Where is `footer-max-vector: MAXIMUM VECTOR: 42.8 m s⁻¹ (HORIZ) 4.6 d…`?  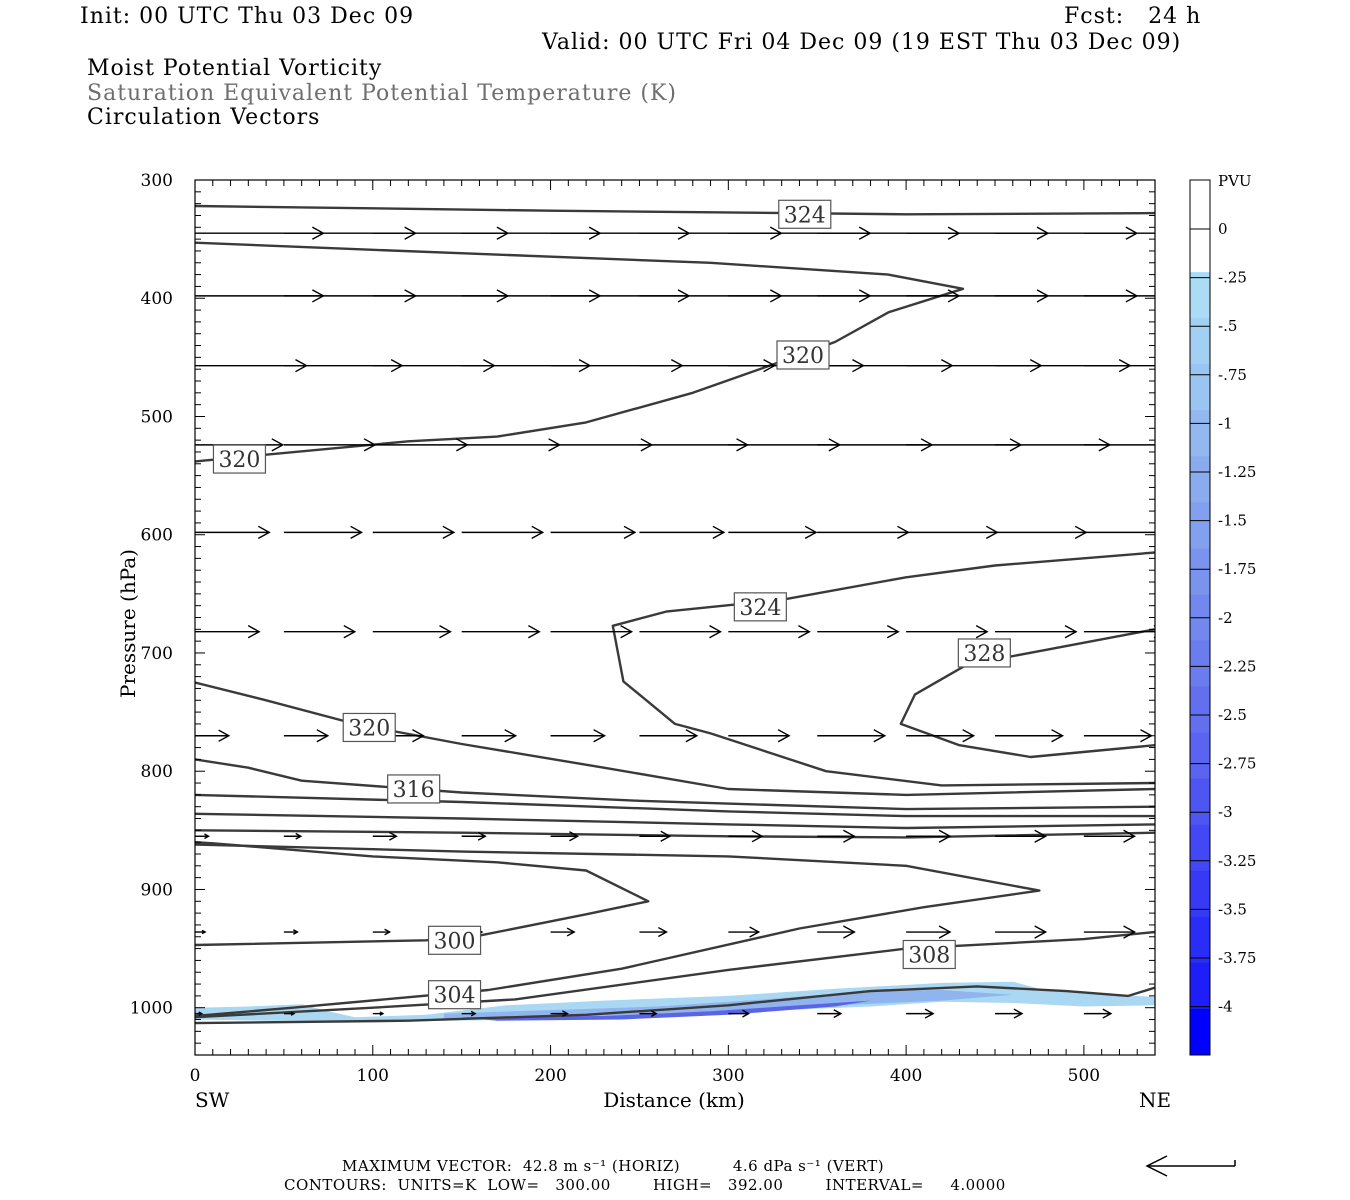 footer-max-vector: MAXIMUM VECTOR: 42.8 m s⁻¹ (HORIZ) 4.6 d… is located at coordinates (613, 1166).